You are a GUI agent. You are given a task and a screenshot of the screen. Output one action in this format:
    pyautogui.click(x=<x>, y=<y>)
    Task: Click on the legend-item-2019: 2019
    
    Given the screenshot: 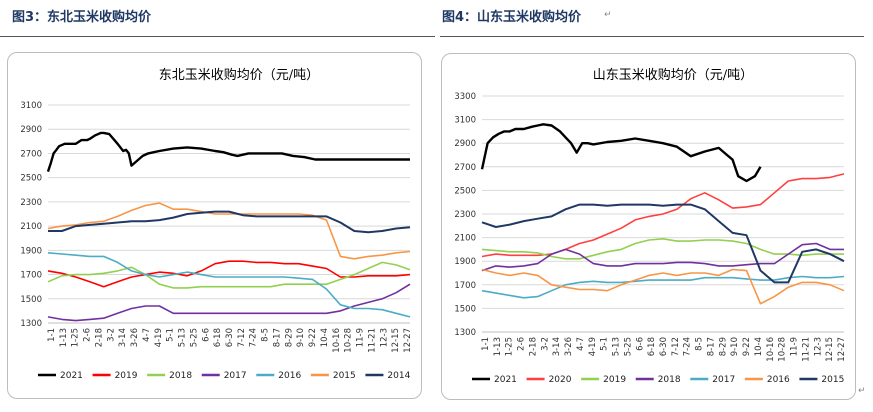 What is the action you would take?
    pyautogui.click(x=115, y=376)
    